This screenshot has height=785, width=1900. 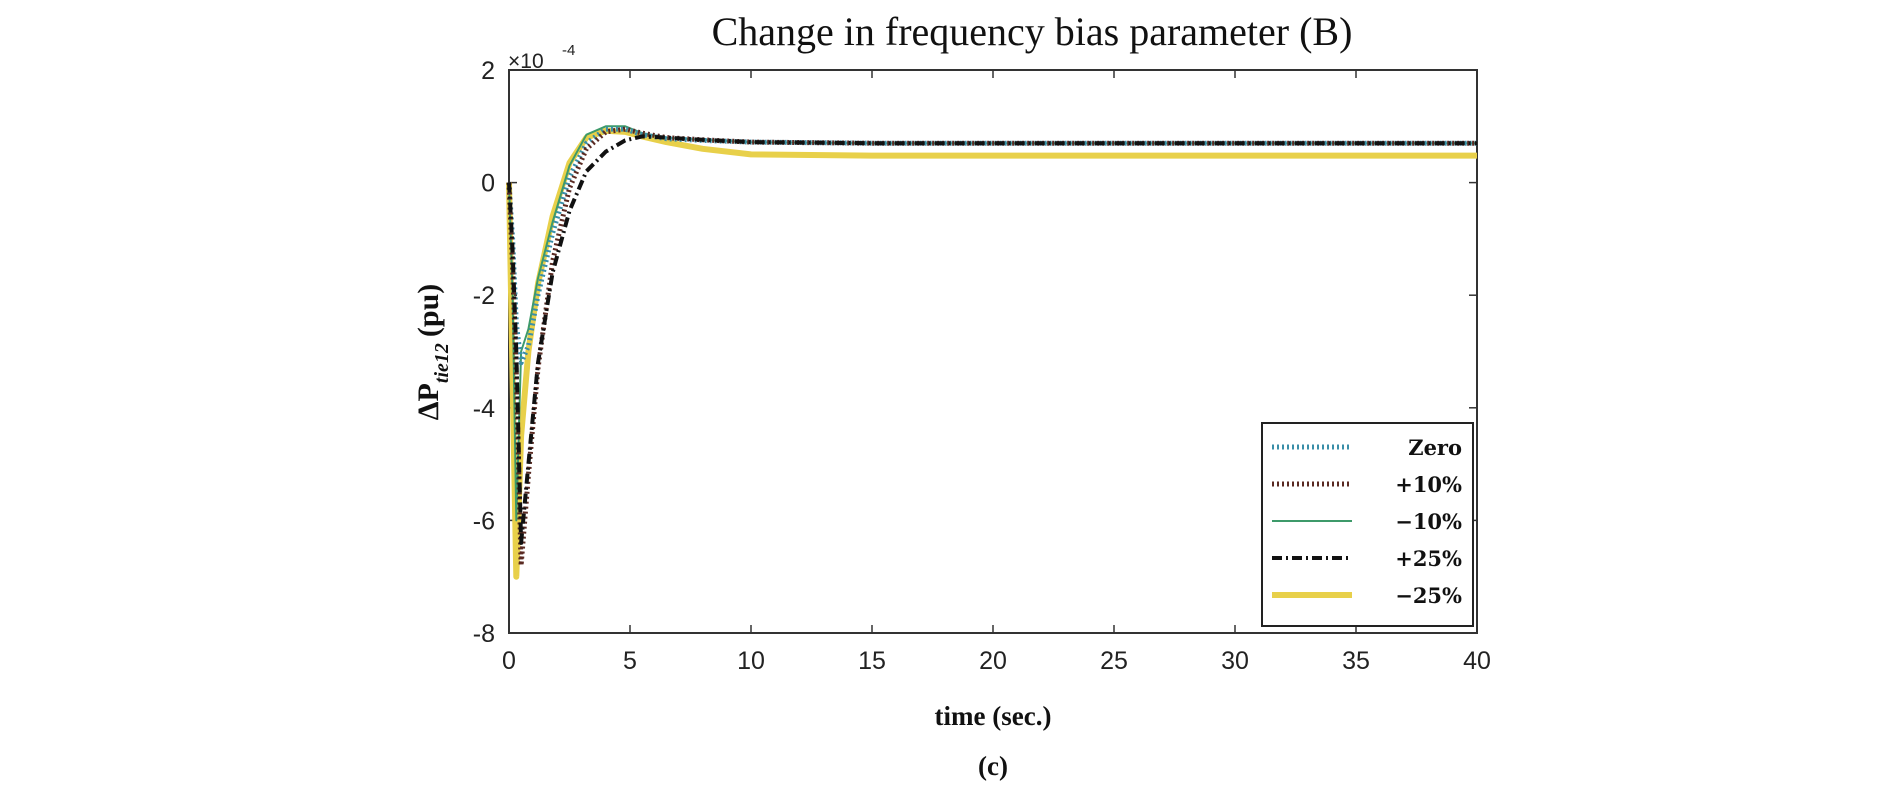 I want to click on y-axis-exponent: ×10 -4, so click(x=541, y=57).